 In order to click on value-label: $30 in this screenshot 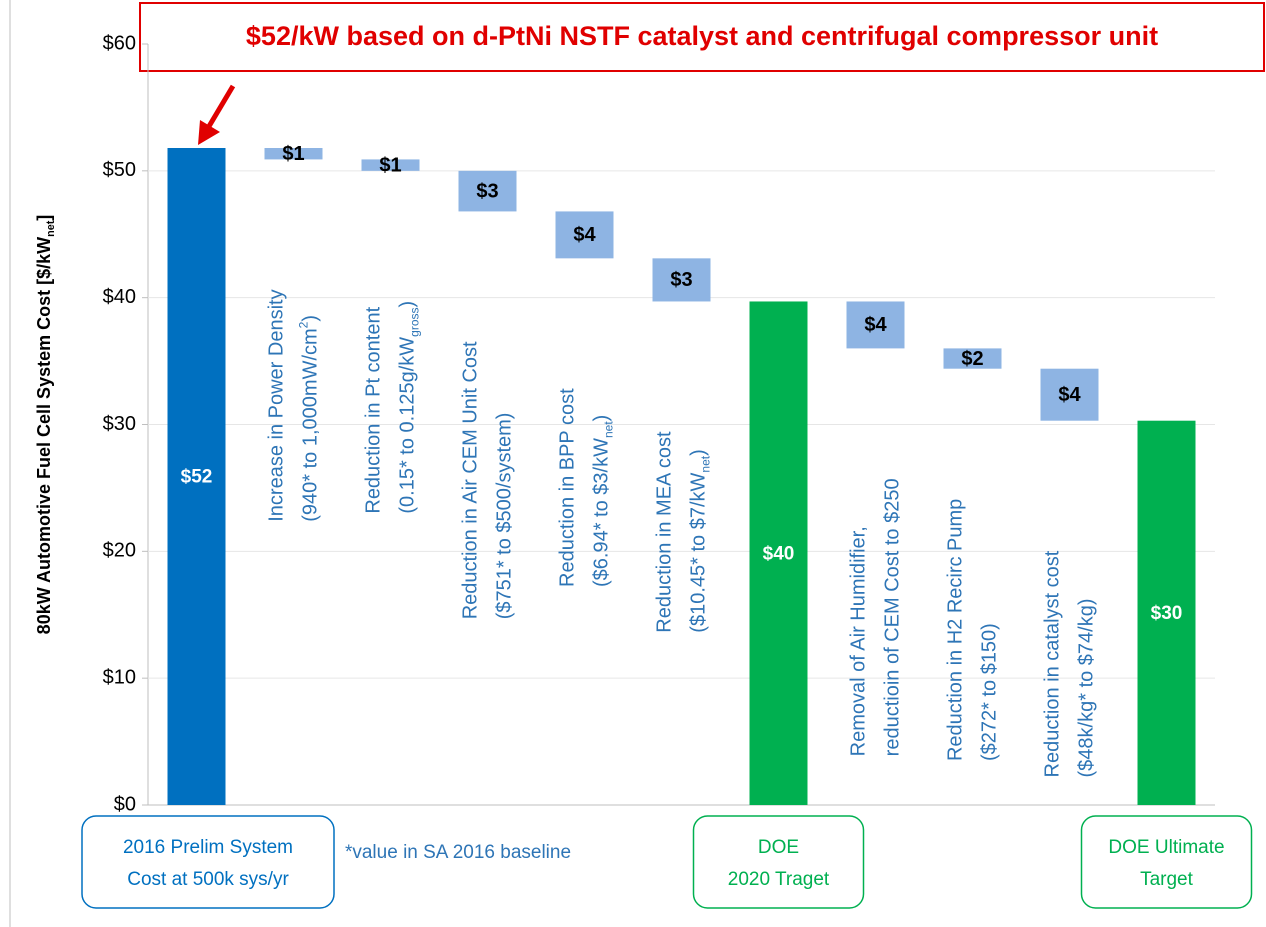, I will do `click(1167, 613)`.